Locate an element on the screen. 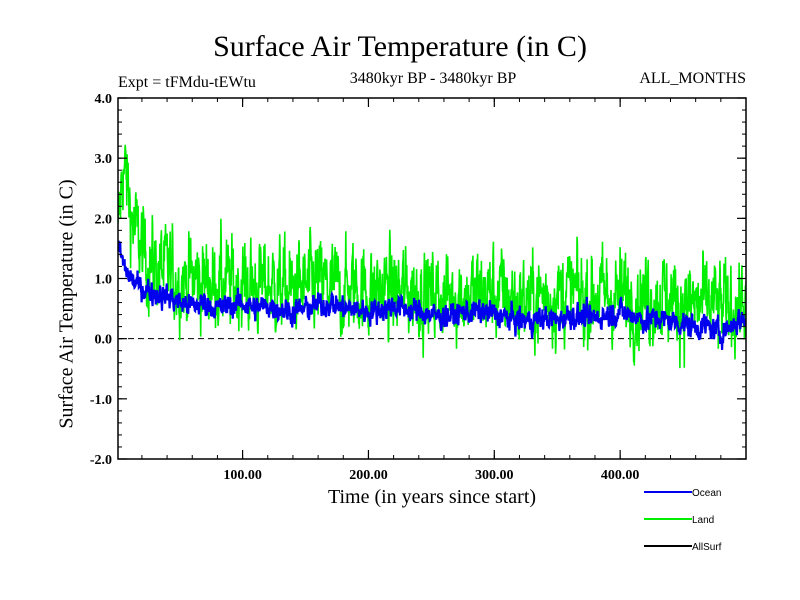  legend-label-land: Land is located at coordinates (703, 520).